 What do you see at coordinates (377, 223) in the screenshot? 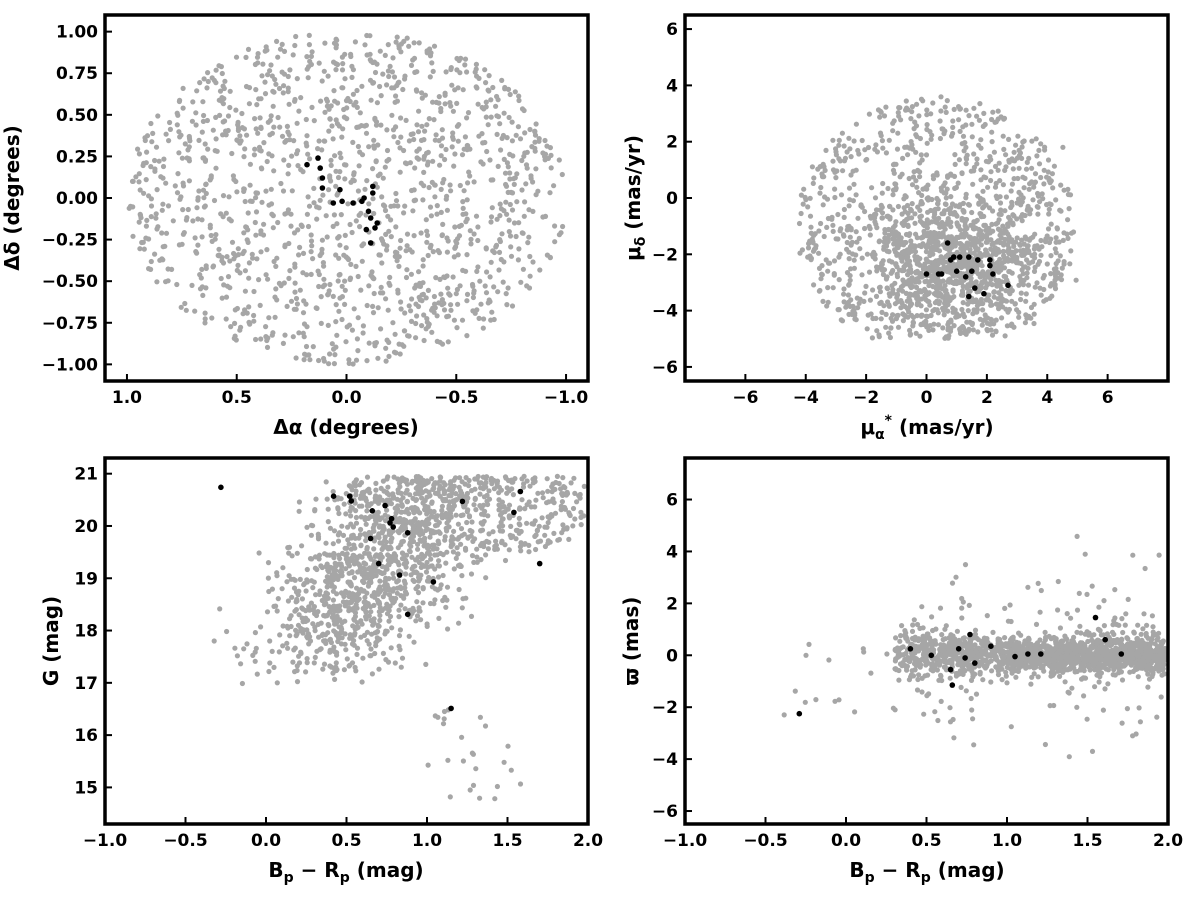
I see `member-point` at bounding box center [377, 223].